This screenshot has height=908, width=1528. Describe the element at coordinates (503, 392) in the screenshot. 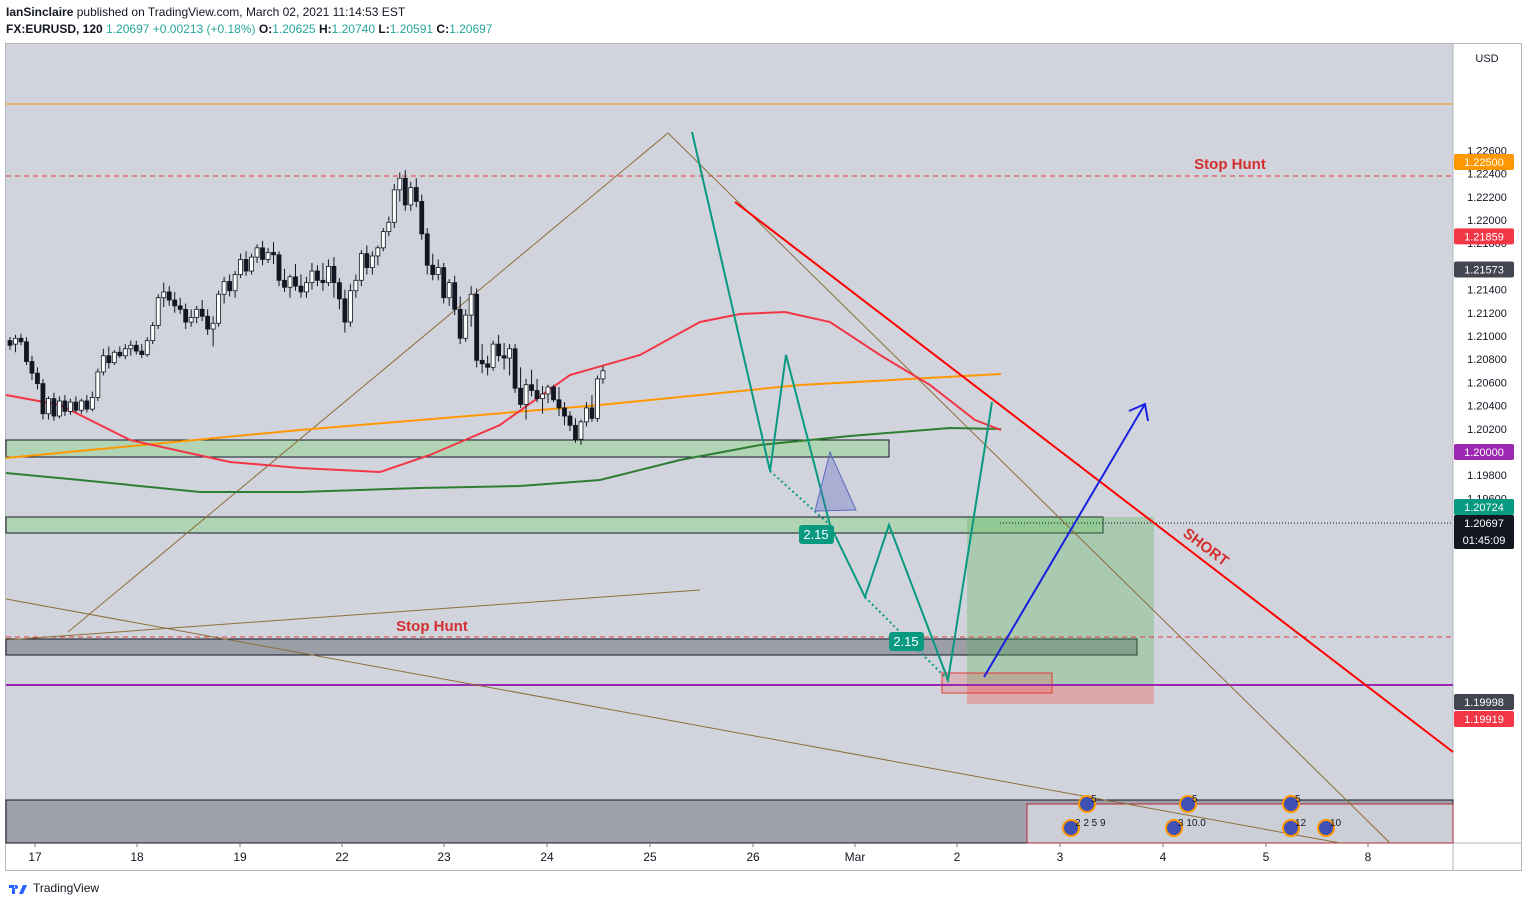

I see `moving-average-red` at that location.